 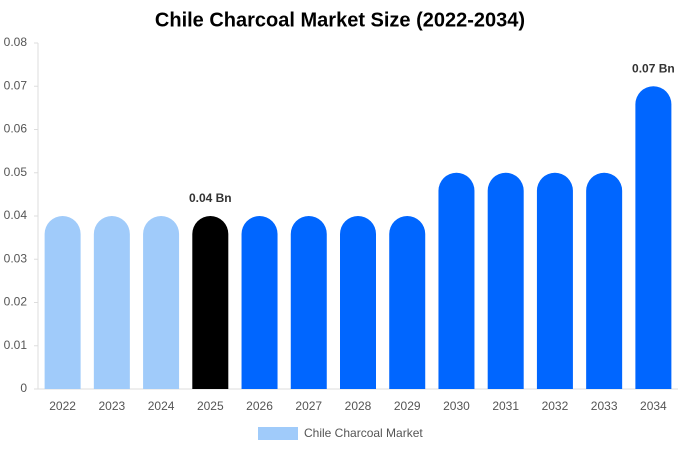 I want to click on x-tick-label: 2027, so click(x=308, y=406).